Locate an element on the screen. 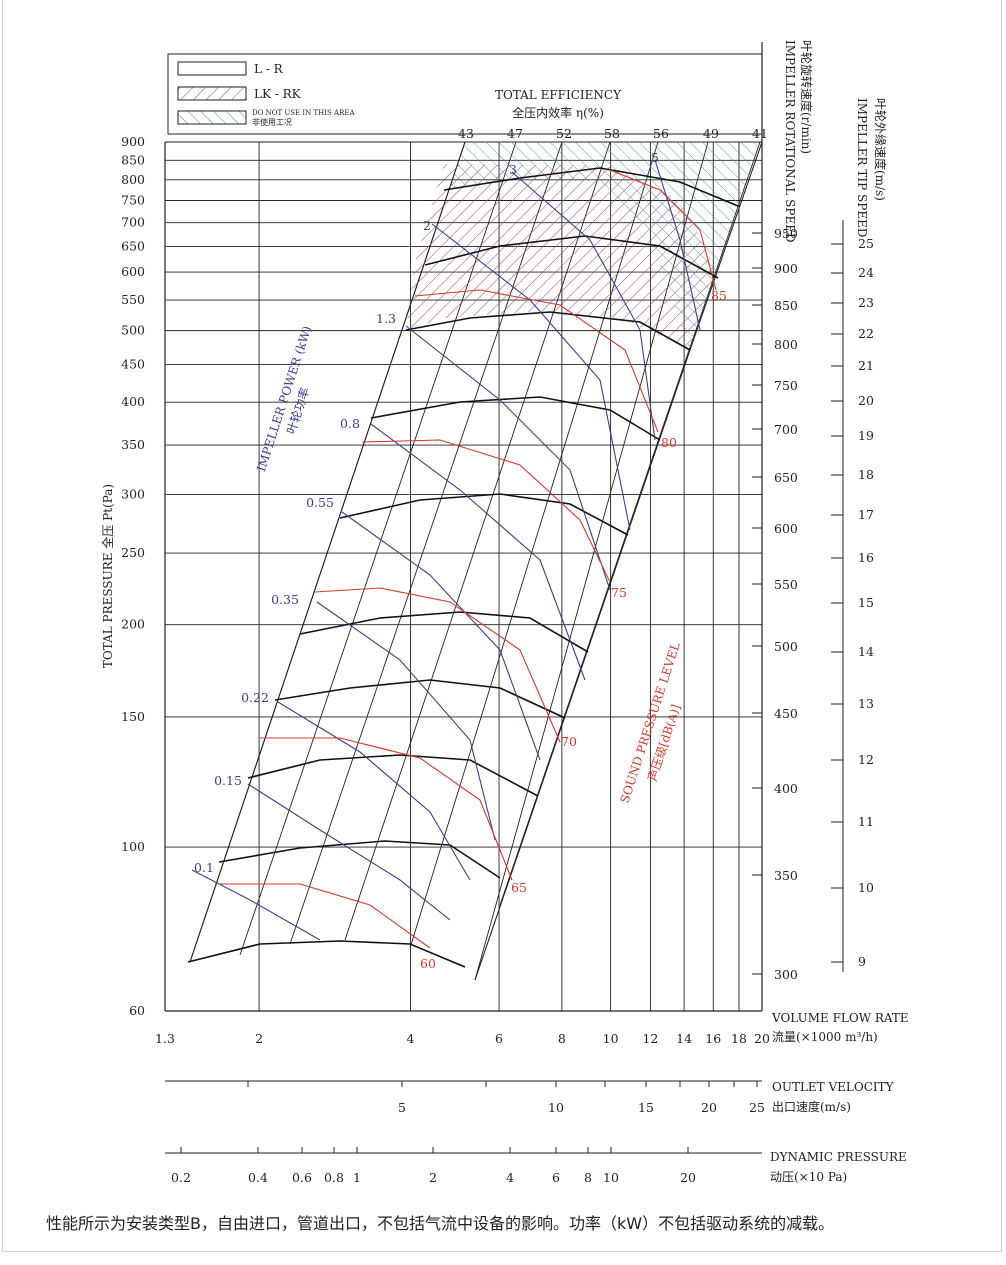  region-layer is located at coordinates (583, 246).